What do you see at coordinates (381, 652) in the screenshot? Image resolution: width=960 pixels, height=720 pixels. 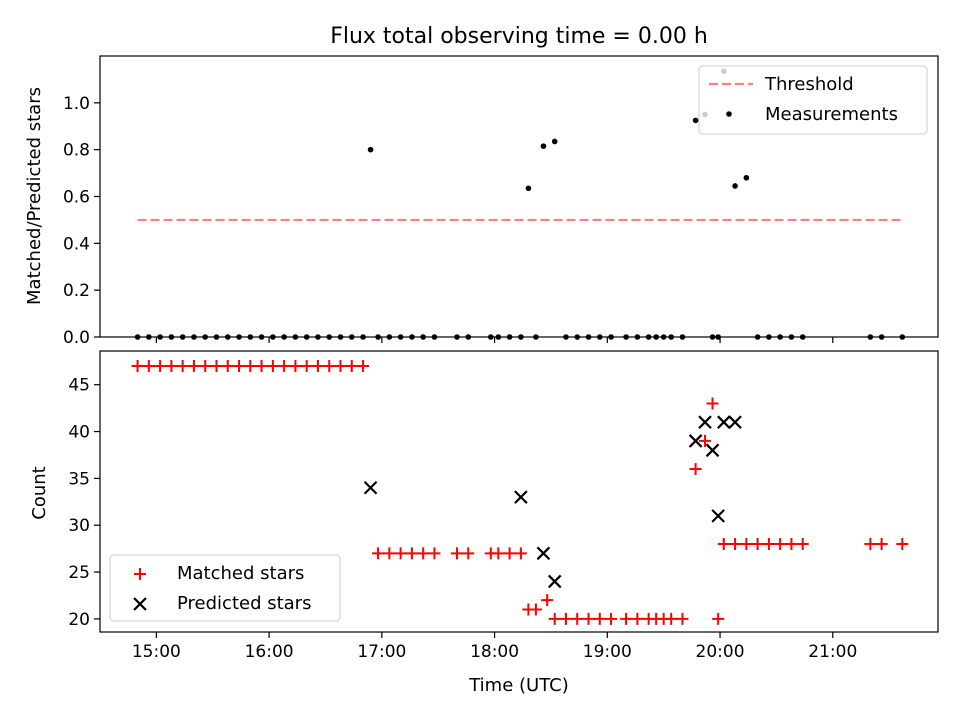 I see `x-tick-label: 17:00` at bounding box center [381, 652].